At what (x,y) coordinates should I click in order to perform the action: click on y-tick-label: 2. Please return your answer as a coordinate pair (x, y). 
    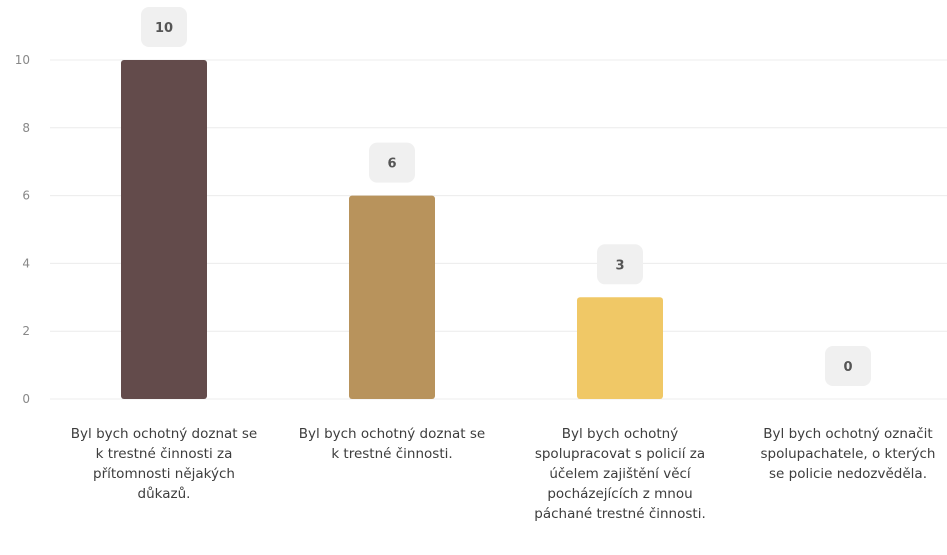
    Looking at the image, I should click on (26, 331).